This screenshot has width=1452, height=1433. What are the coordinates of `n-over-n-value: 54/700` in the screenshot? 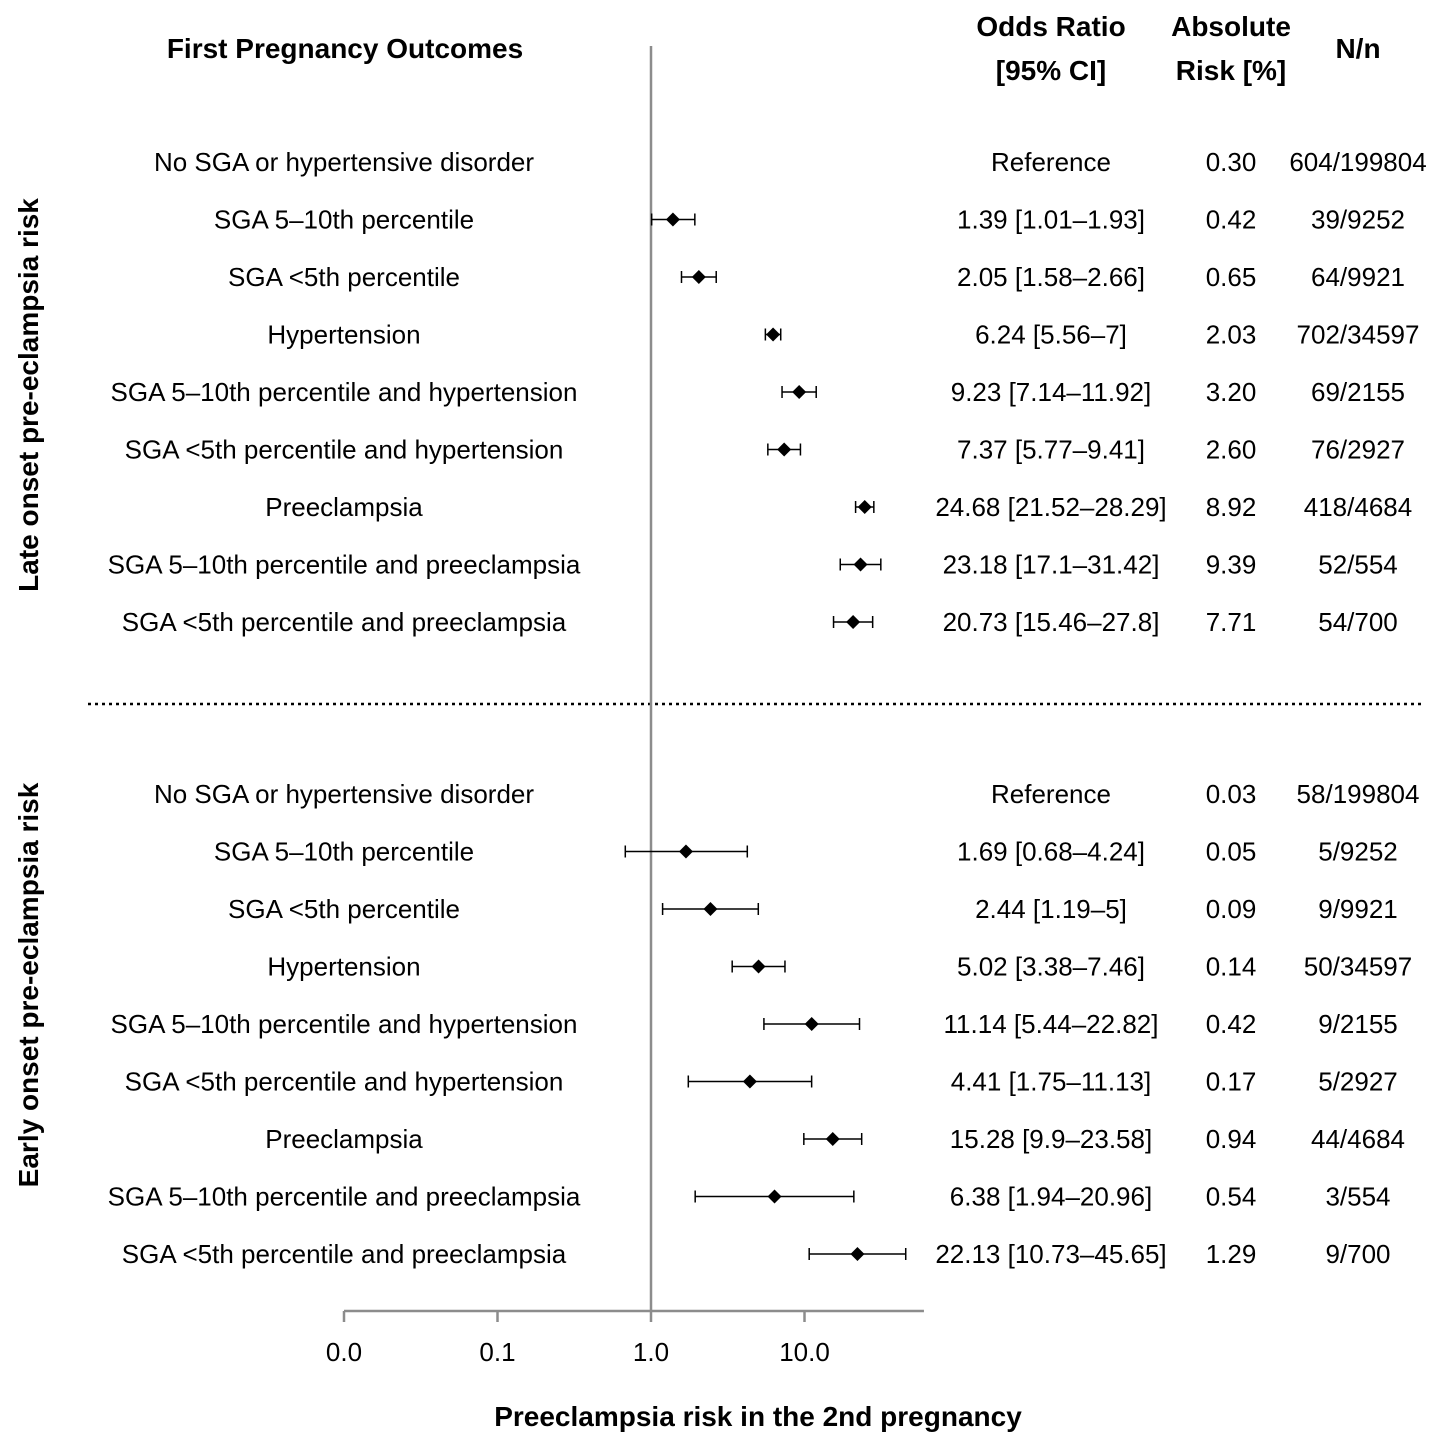 It's located at (1358, 622).